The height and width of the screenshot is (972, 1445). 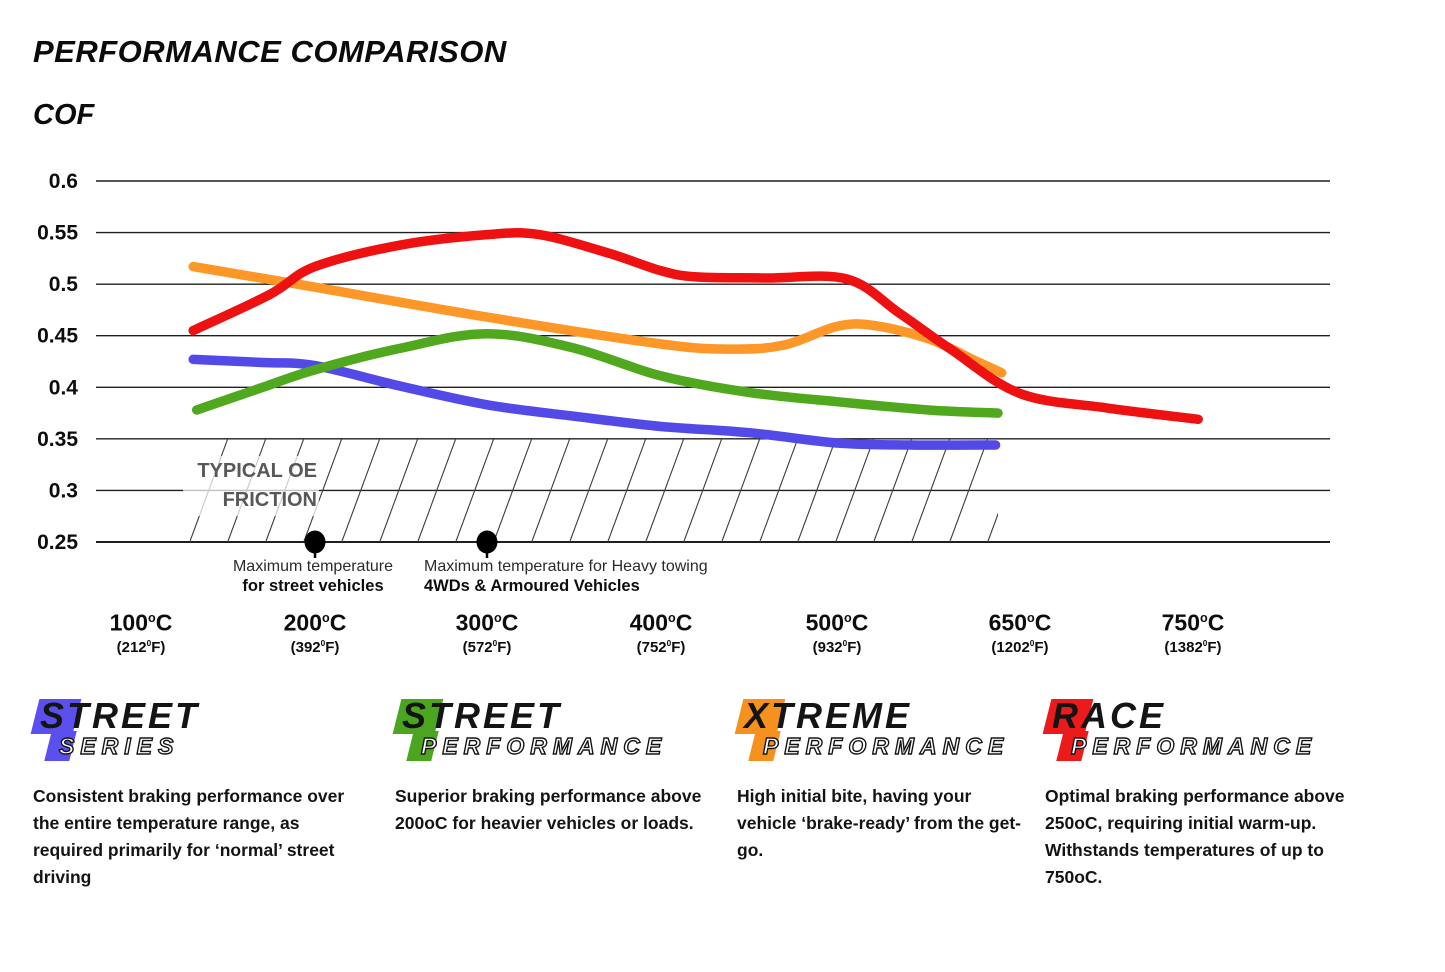 What do you see at coordinates (313, 576) in the screenshot?
I see `marker-annotation: Maximum temperature for street vehicles` at bounding box center [313, 576].